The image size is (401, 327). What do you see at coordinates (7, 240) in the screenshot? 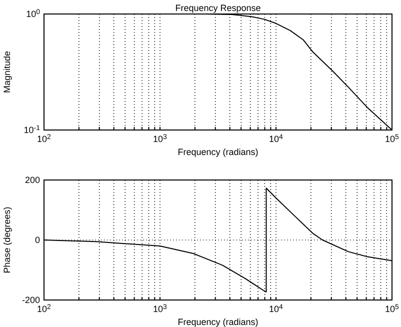
I see `y-axis-title: Phase (degrees)` at bounding box center [7, 240].